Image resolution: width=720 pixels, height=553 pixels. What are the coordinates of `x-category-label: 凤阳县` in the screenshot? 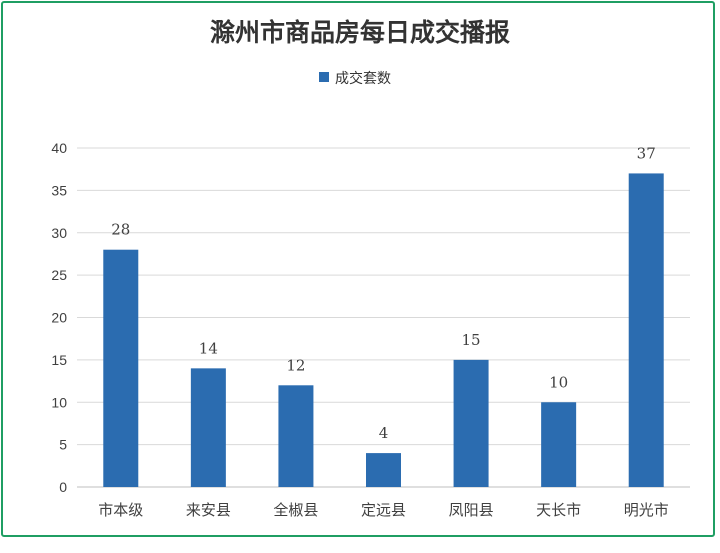 It's located at (471, 510).